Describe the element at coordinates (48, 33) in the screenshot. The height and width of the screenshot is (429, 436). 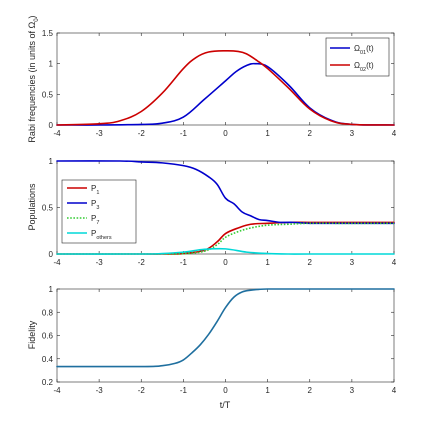
I see `y-tick-label-rabi: 1.5` at that location.